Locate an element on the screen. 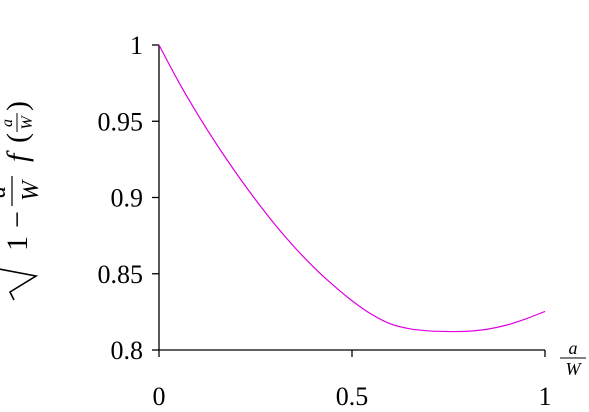 The height and width of the screenshot is (412, 589). y-tick-label: 0.8 is located at coordinates (127, 350).